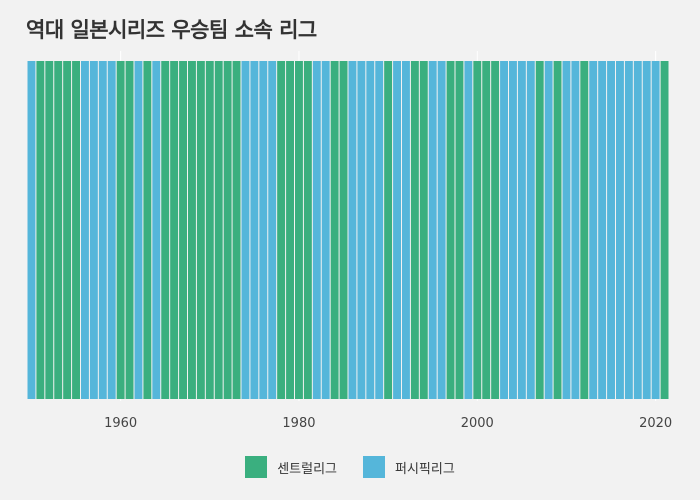  Describe the element at coordinates (299, 230) in the screenshot. I see `bar-1980` at that location.